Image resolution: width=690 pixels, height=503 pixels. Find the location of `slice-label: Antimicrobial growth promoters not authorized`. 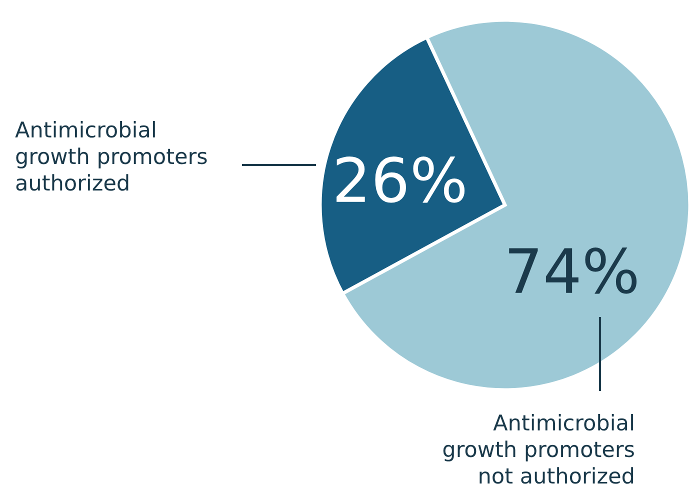

slice-label: Antimicrobial growth promoters not authorized is located at coordinates (538, 449).